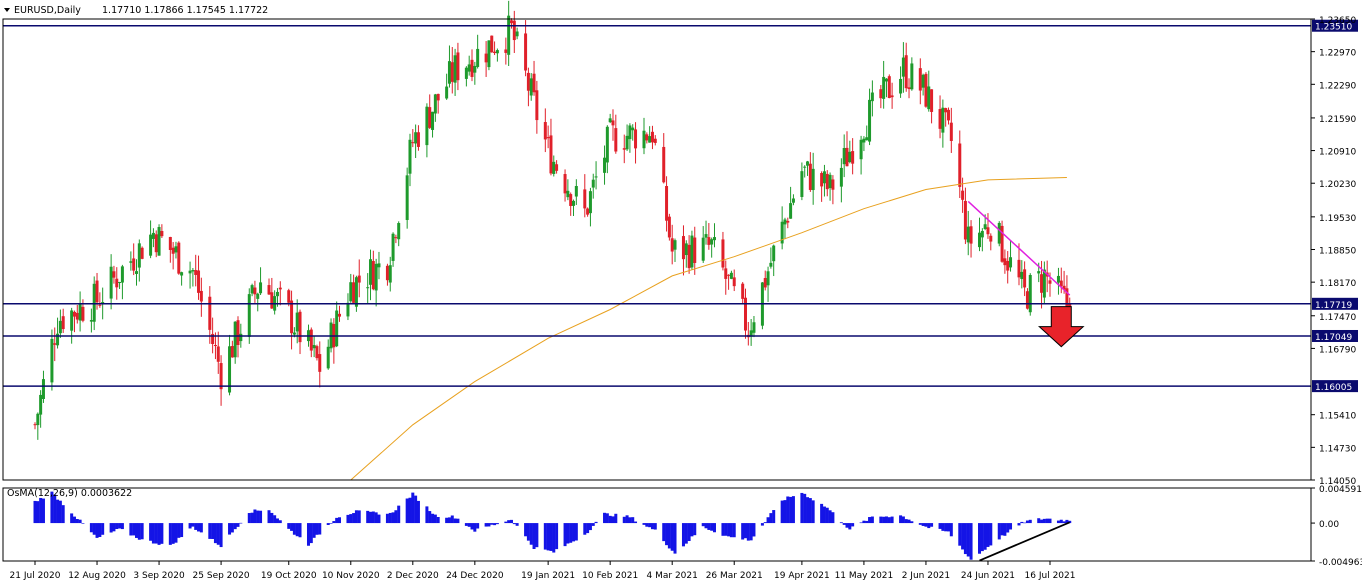 Image resolution: width=1362 pixels, height=584 pixels. What do you see at coordinates (1019, 248) in the screenshot?
I see `resistance-trendline` at bounding box center [1019, 248].